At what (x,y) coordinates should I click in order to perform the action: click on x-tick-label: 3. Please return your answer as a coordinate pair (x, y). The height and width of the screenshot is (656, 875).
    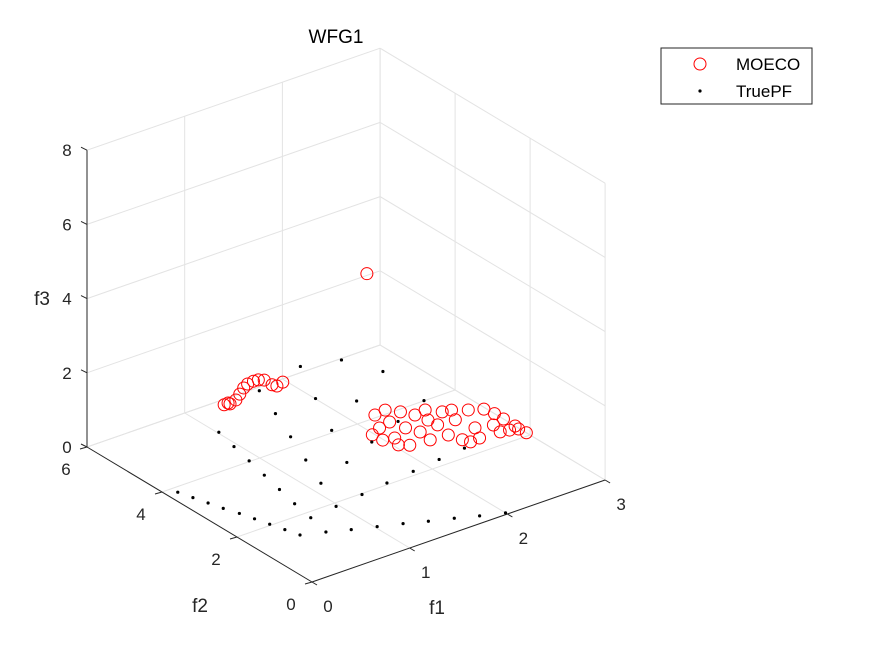
    Looking at the image, I should click on (620, 504).